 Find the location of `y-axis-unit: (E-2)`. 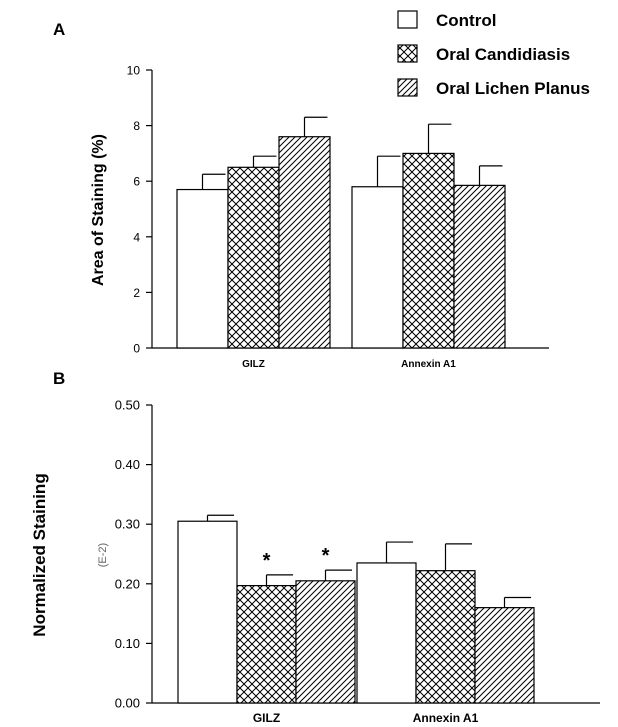

y-axis-unit: (E-2) is located at coordinates (103, 555).